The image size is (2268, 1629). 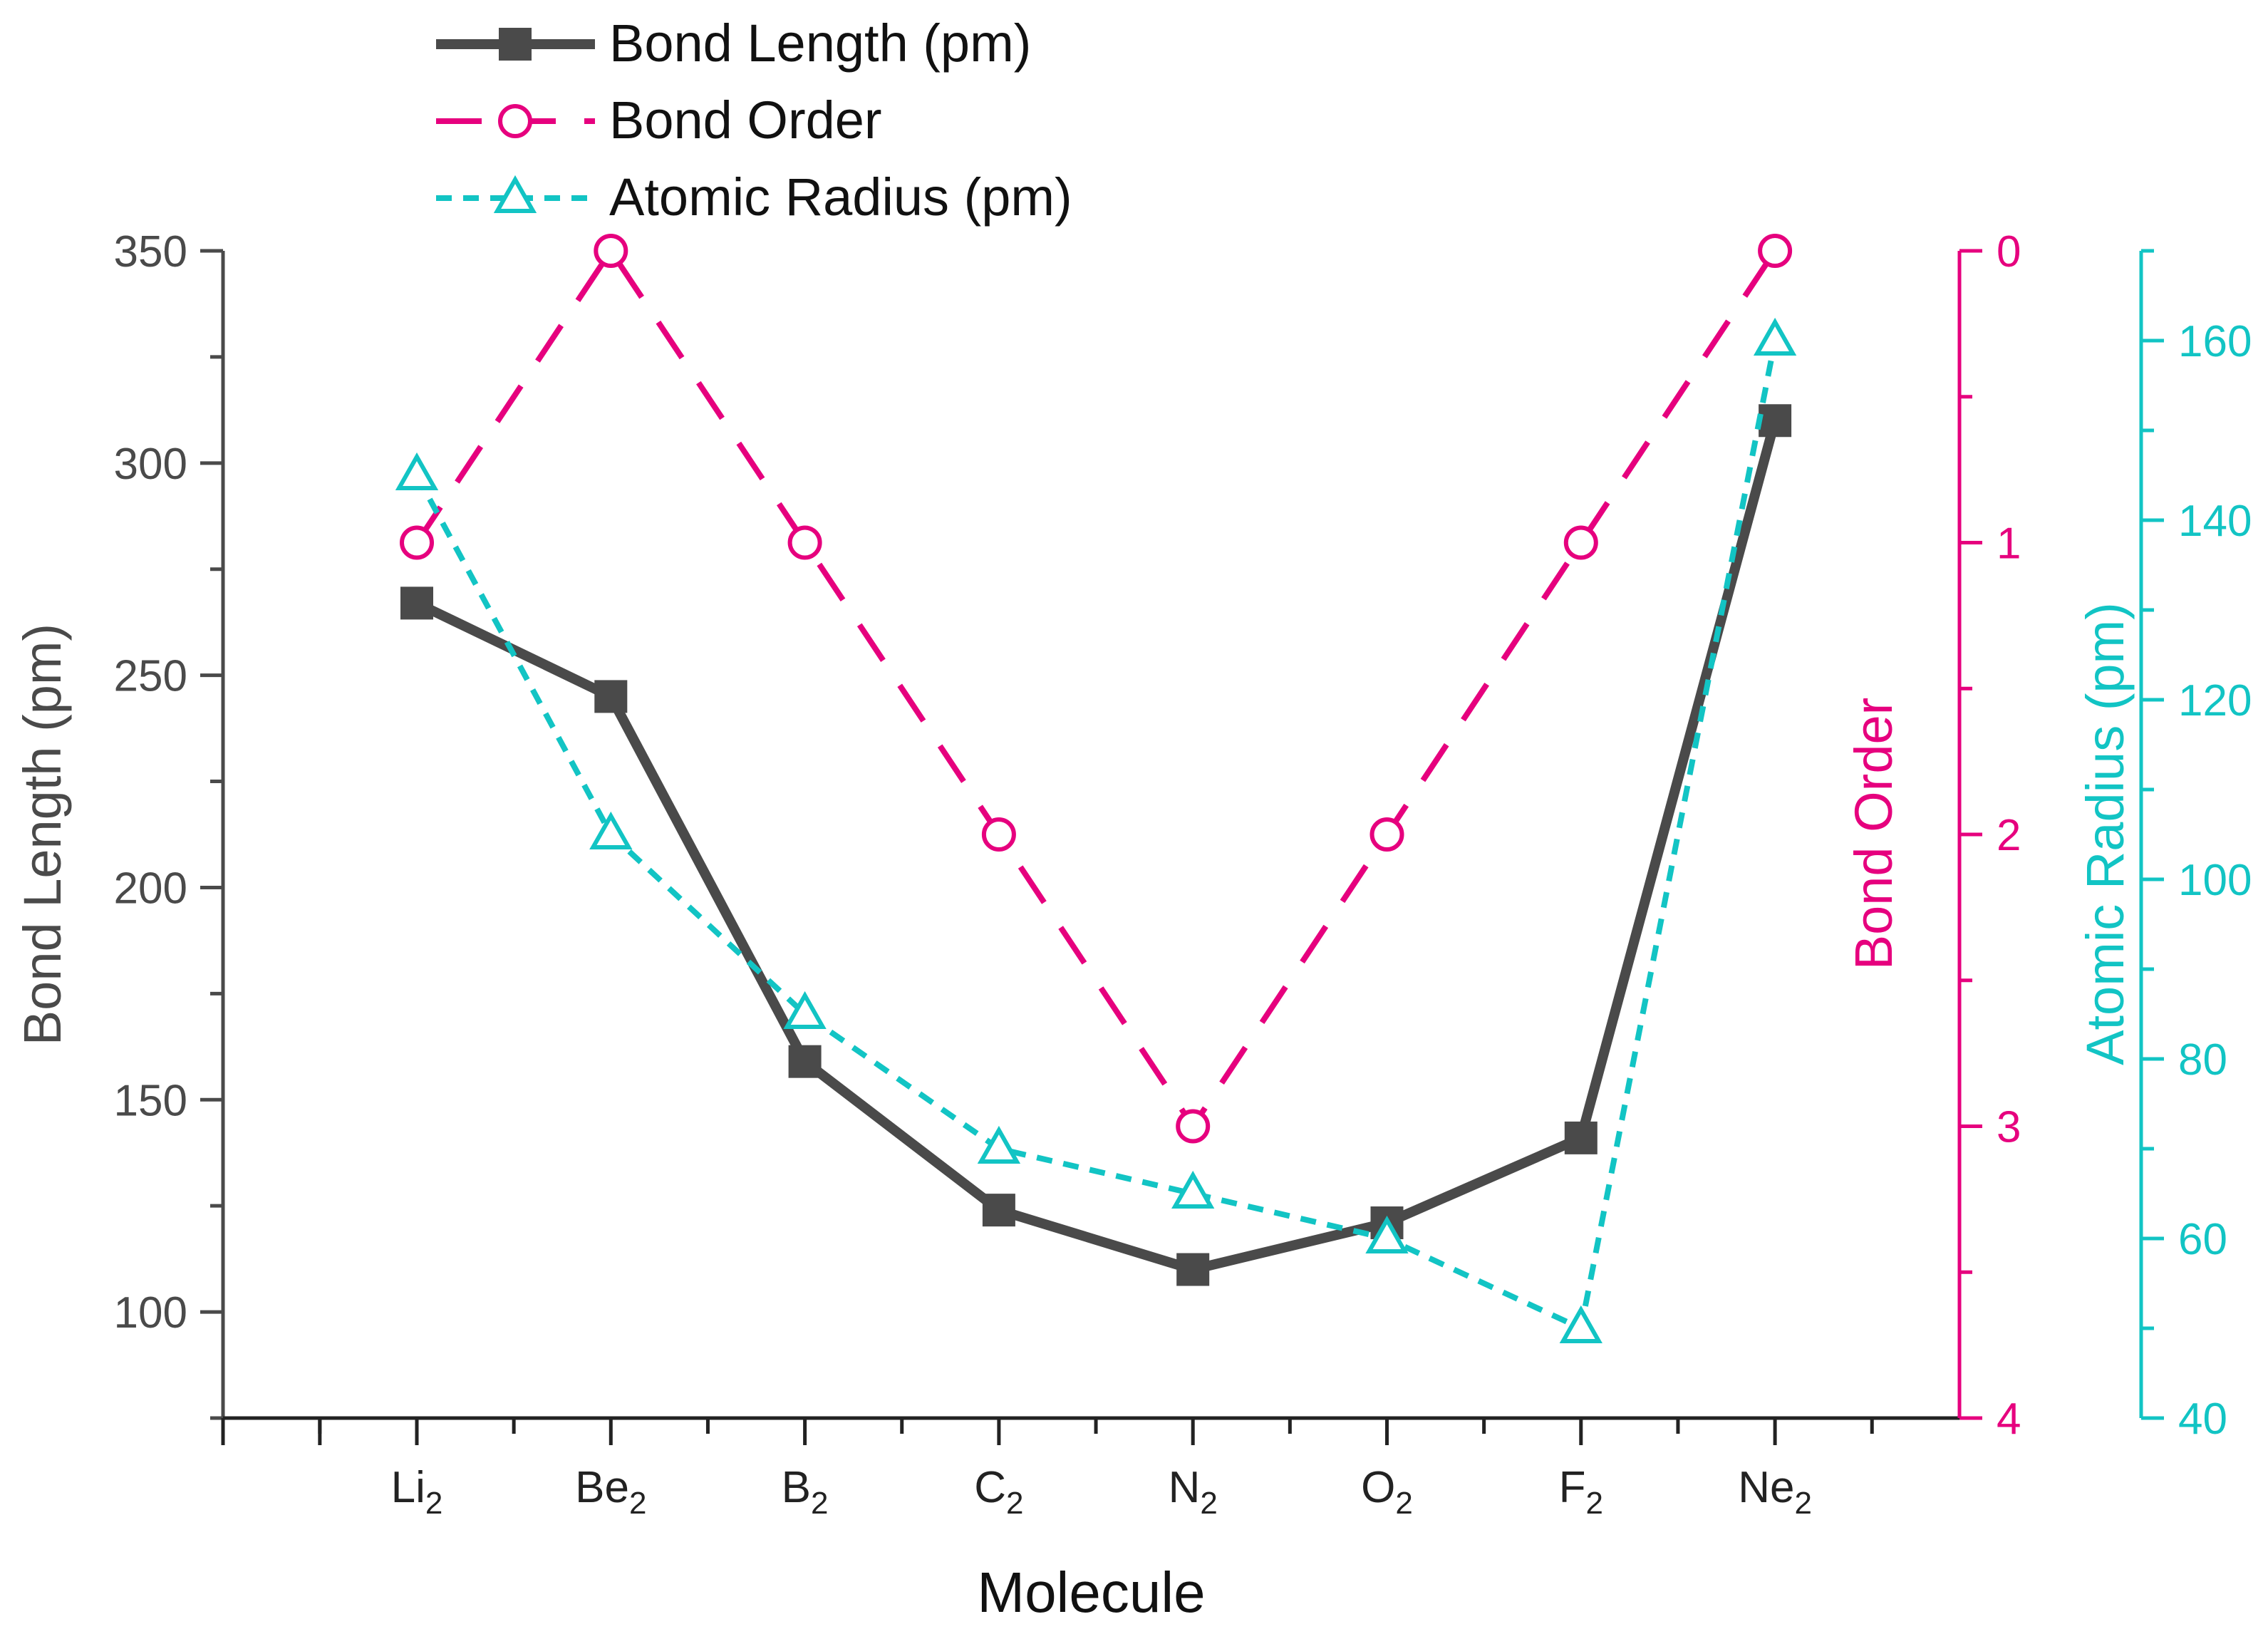 I want to click on x-axis-tick-label: Be2, so click(x=611, y=1492).